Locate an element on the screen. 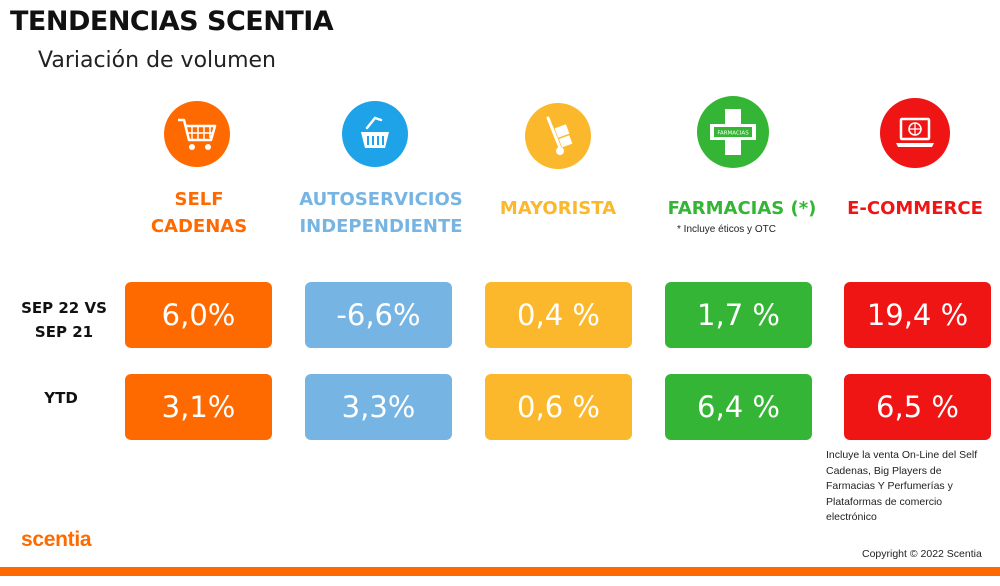 Image resolution: width=1000 pixels, height=586 pixels. category-autoservicios: AUTOSERVICIOS INDEPENDIENTE is located at coordinates (381, 213).